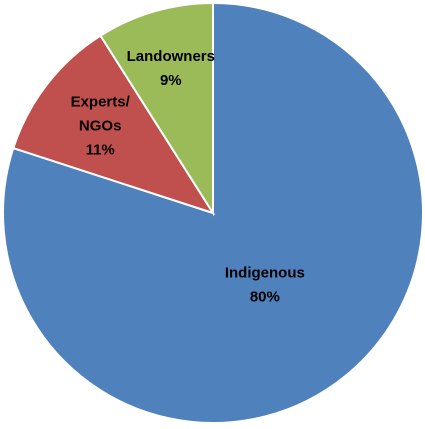 The image size is (425, 429). I want to click on pie-slice-label-2: Landowners 9%, so click(171, 68).